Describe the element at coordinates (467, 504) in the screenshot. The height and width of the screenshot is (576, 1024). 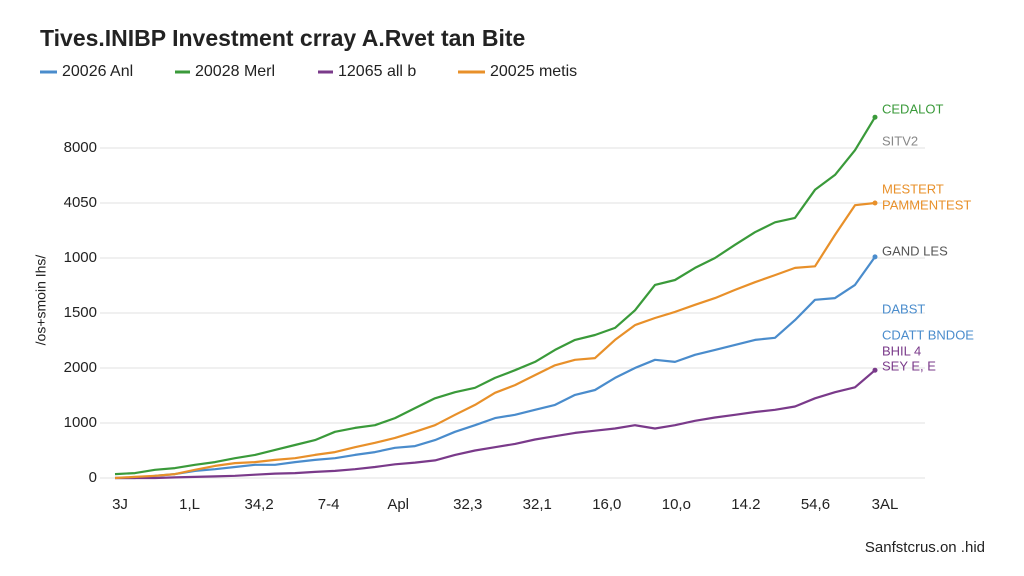
I see `x-tick-label: 32,3` at that location.